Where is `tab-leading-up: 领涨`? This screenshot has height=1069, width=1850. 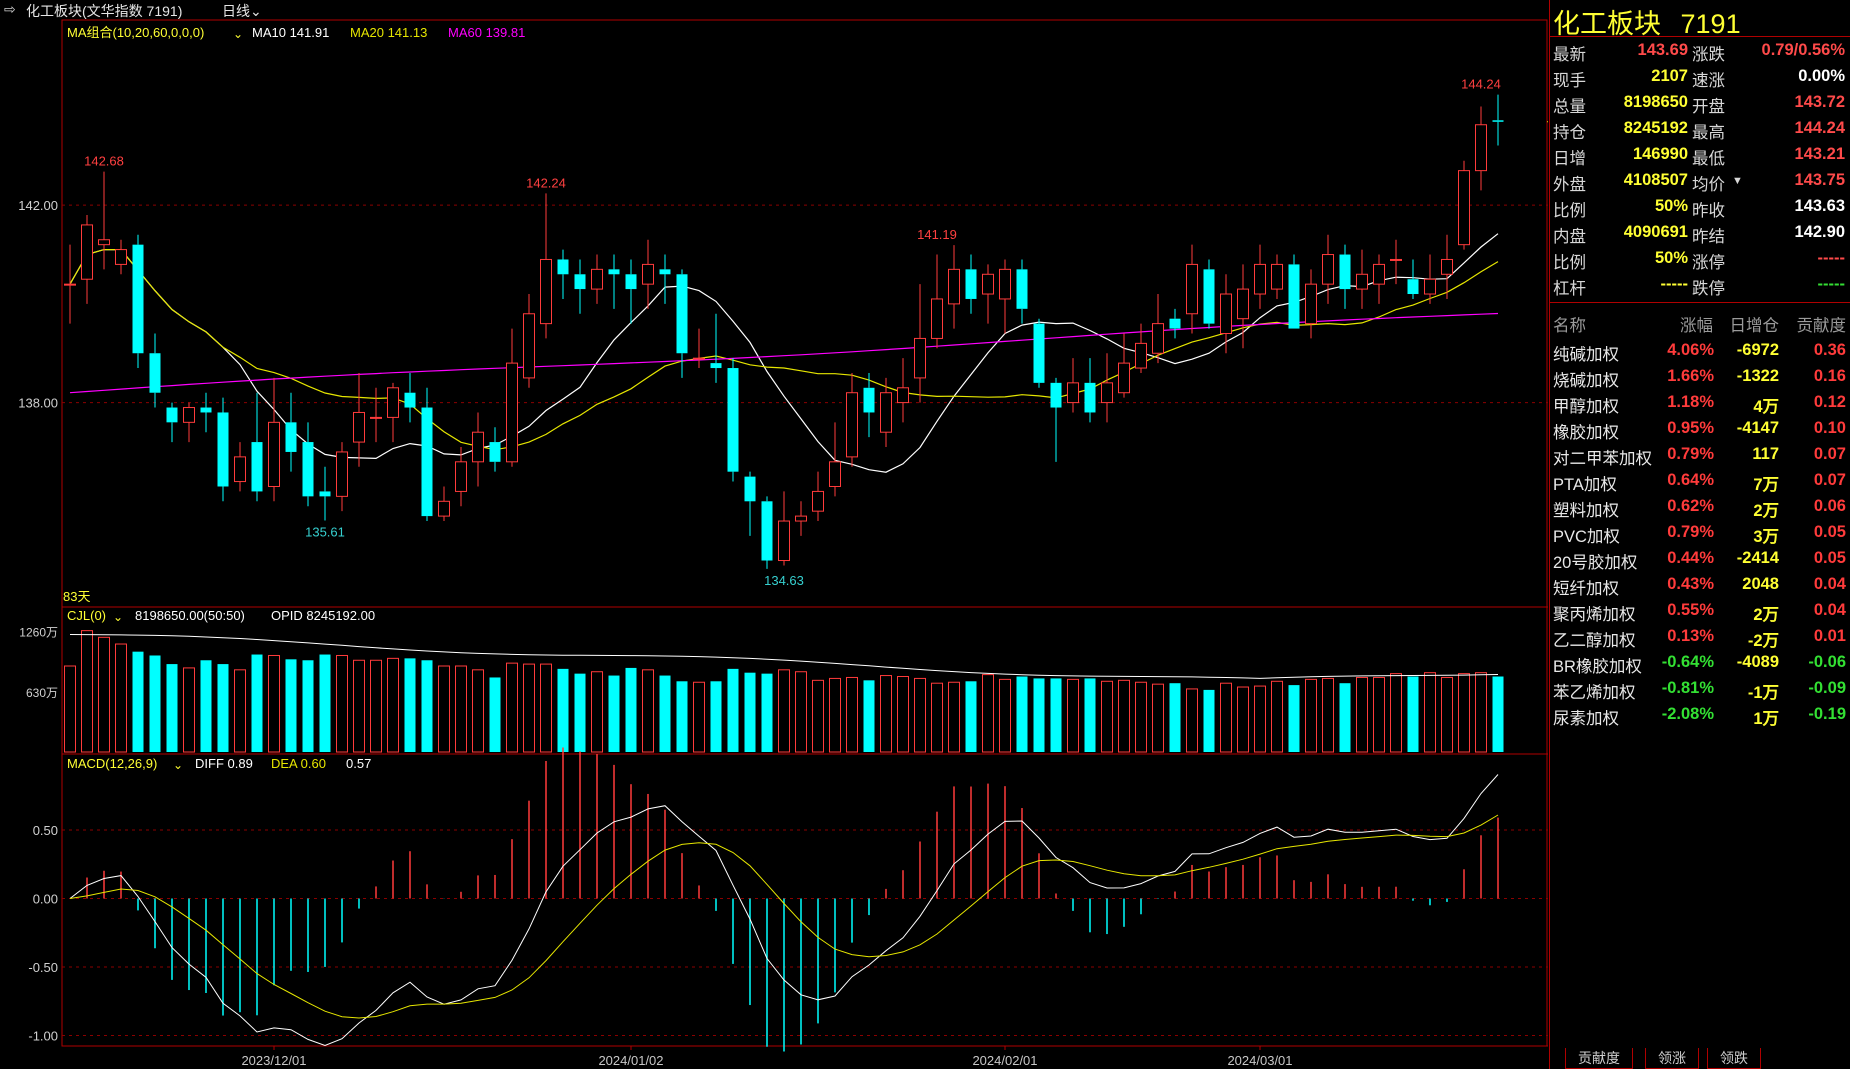
tab-leading-up: 领涨 is located at coordinates (1672, 1058).